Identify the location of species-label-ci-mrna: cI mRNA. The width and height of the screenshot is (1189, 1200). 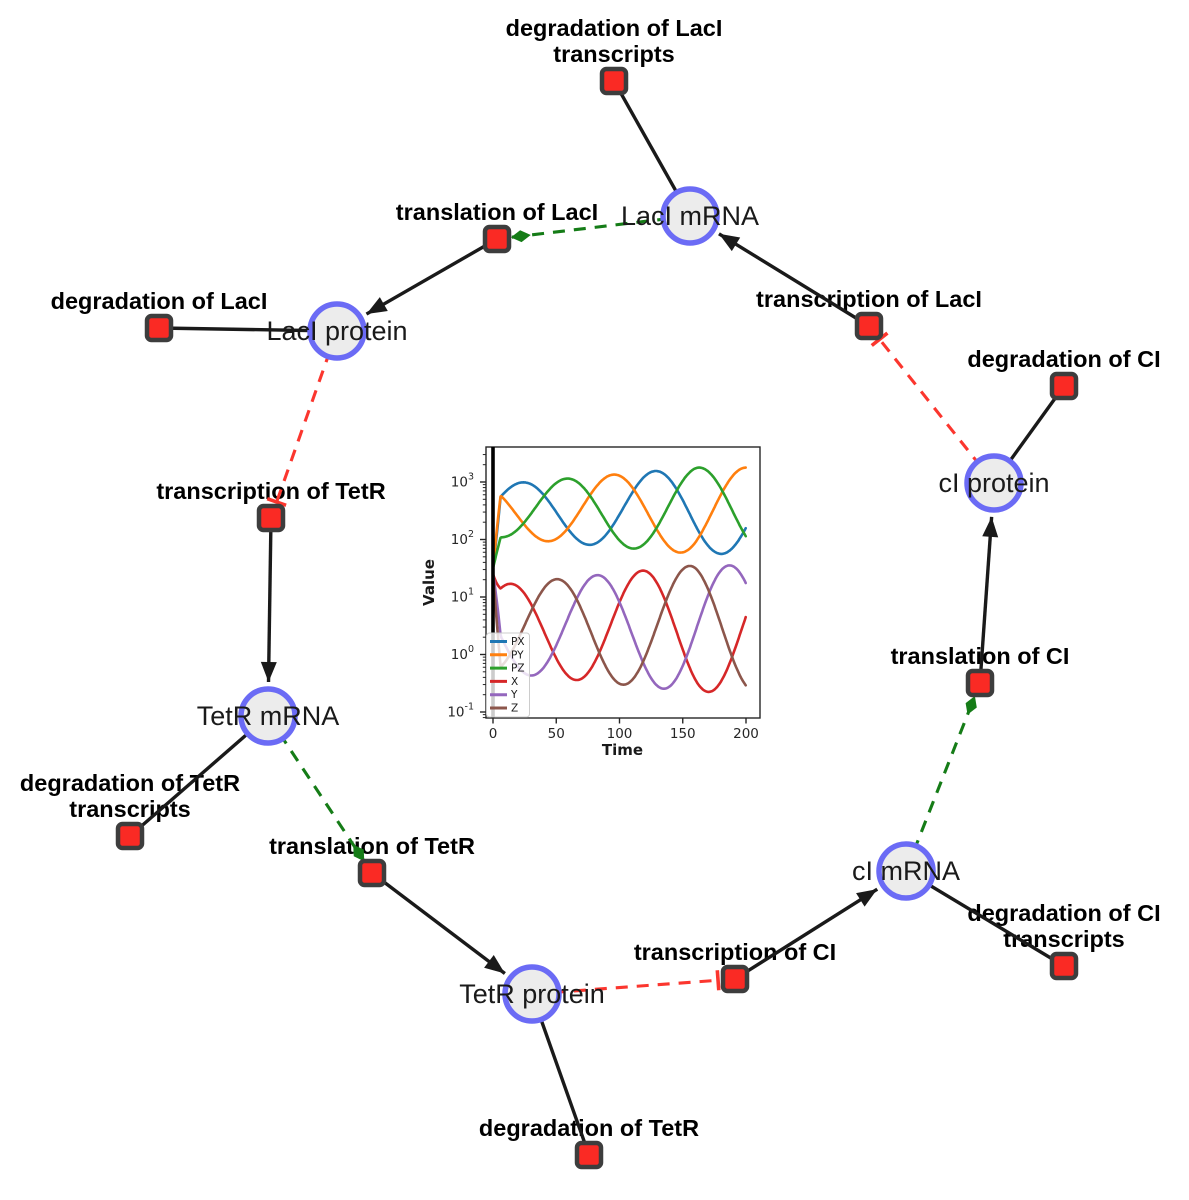
(906, 871).